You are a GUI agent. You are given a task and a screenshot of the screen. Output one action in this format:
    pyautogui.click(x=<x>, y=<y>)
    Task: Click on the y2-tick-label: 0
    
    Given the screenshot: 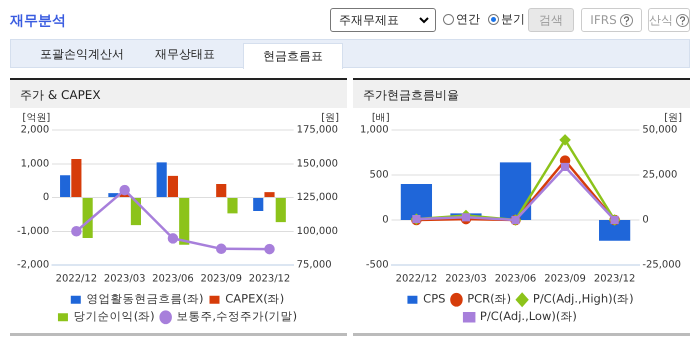 What is the action you would take?
    pyautogui.click(x=645, y=220)
    